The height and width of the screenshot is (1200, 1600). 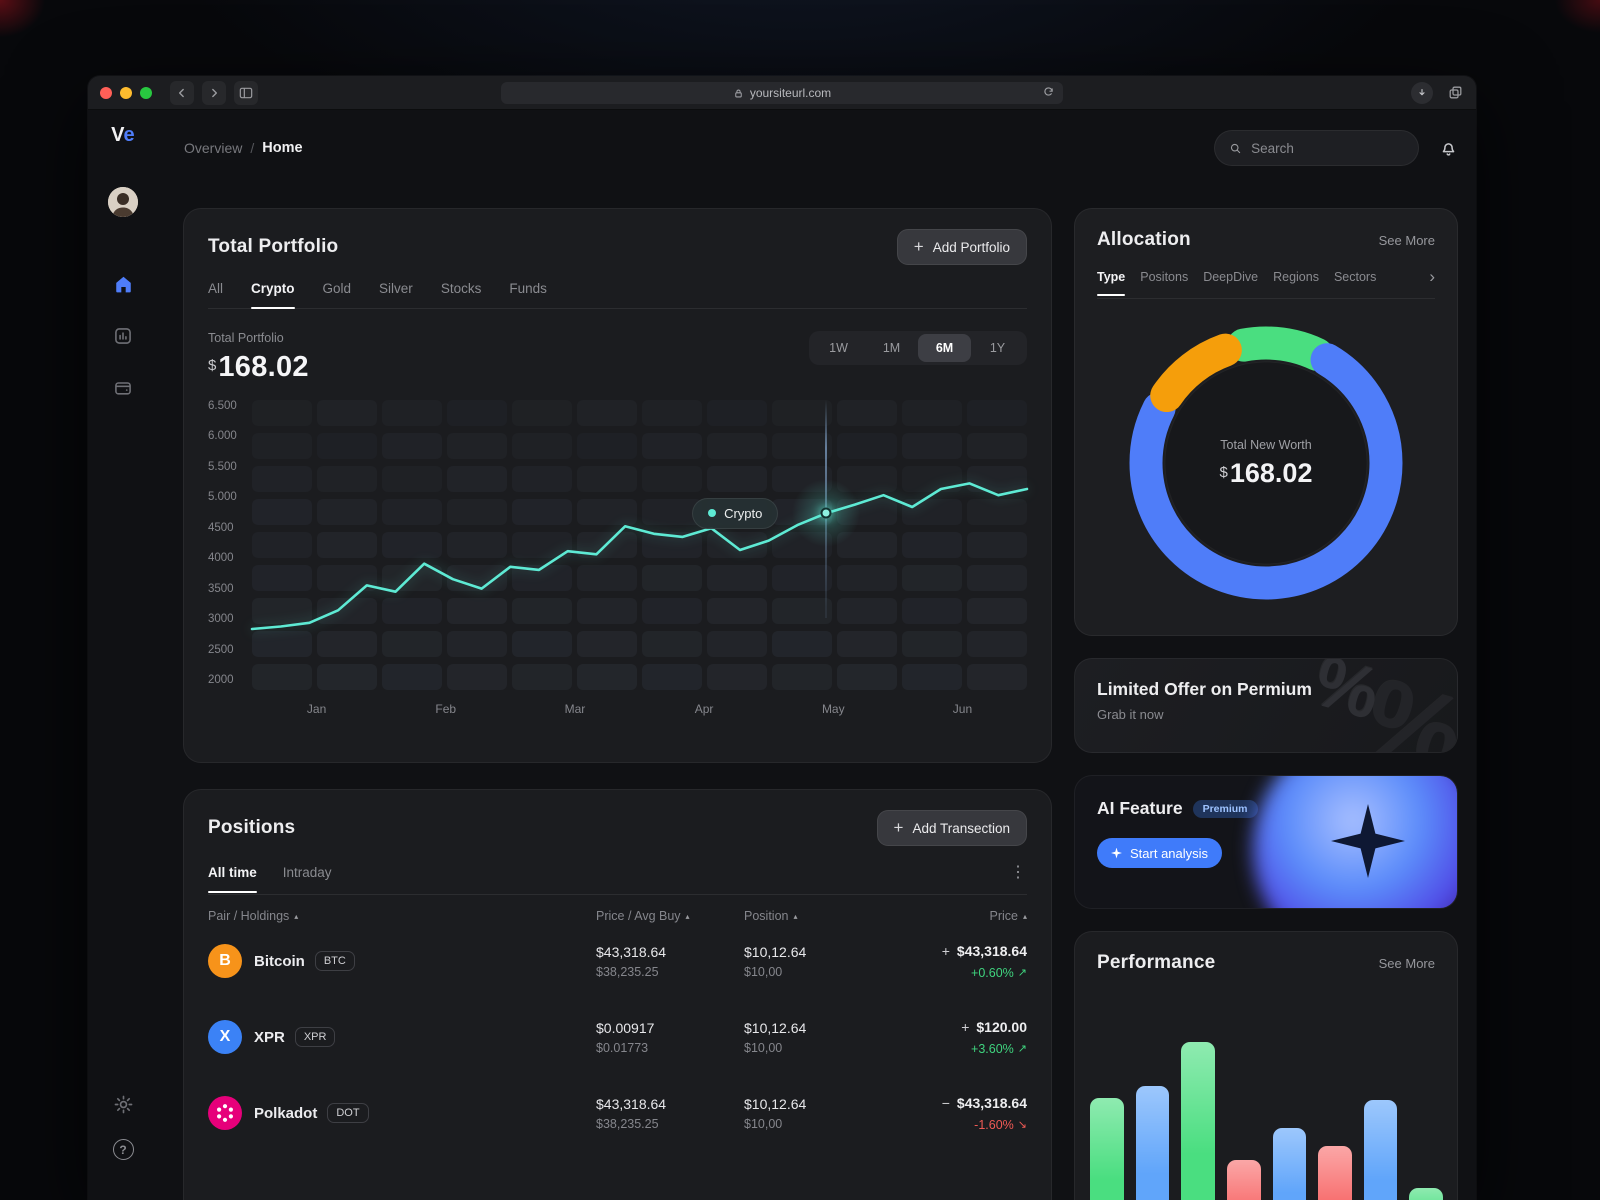 I want to click on zoom-window-button, so click(x=146, y=92).